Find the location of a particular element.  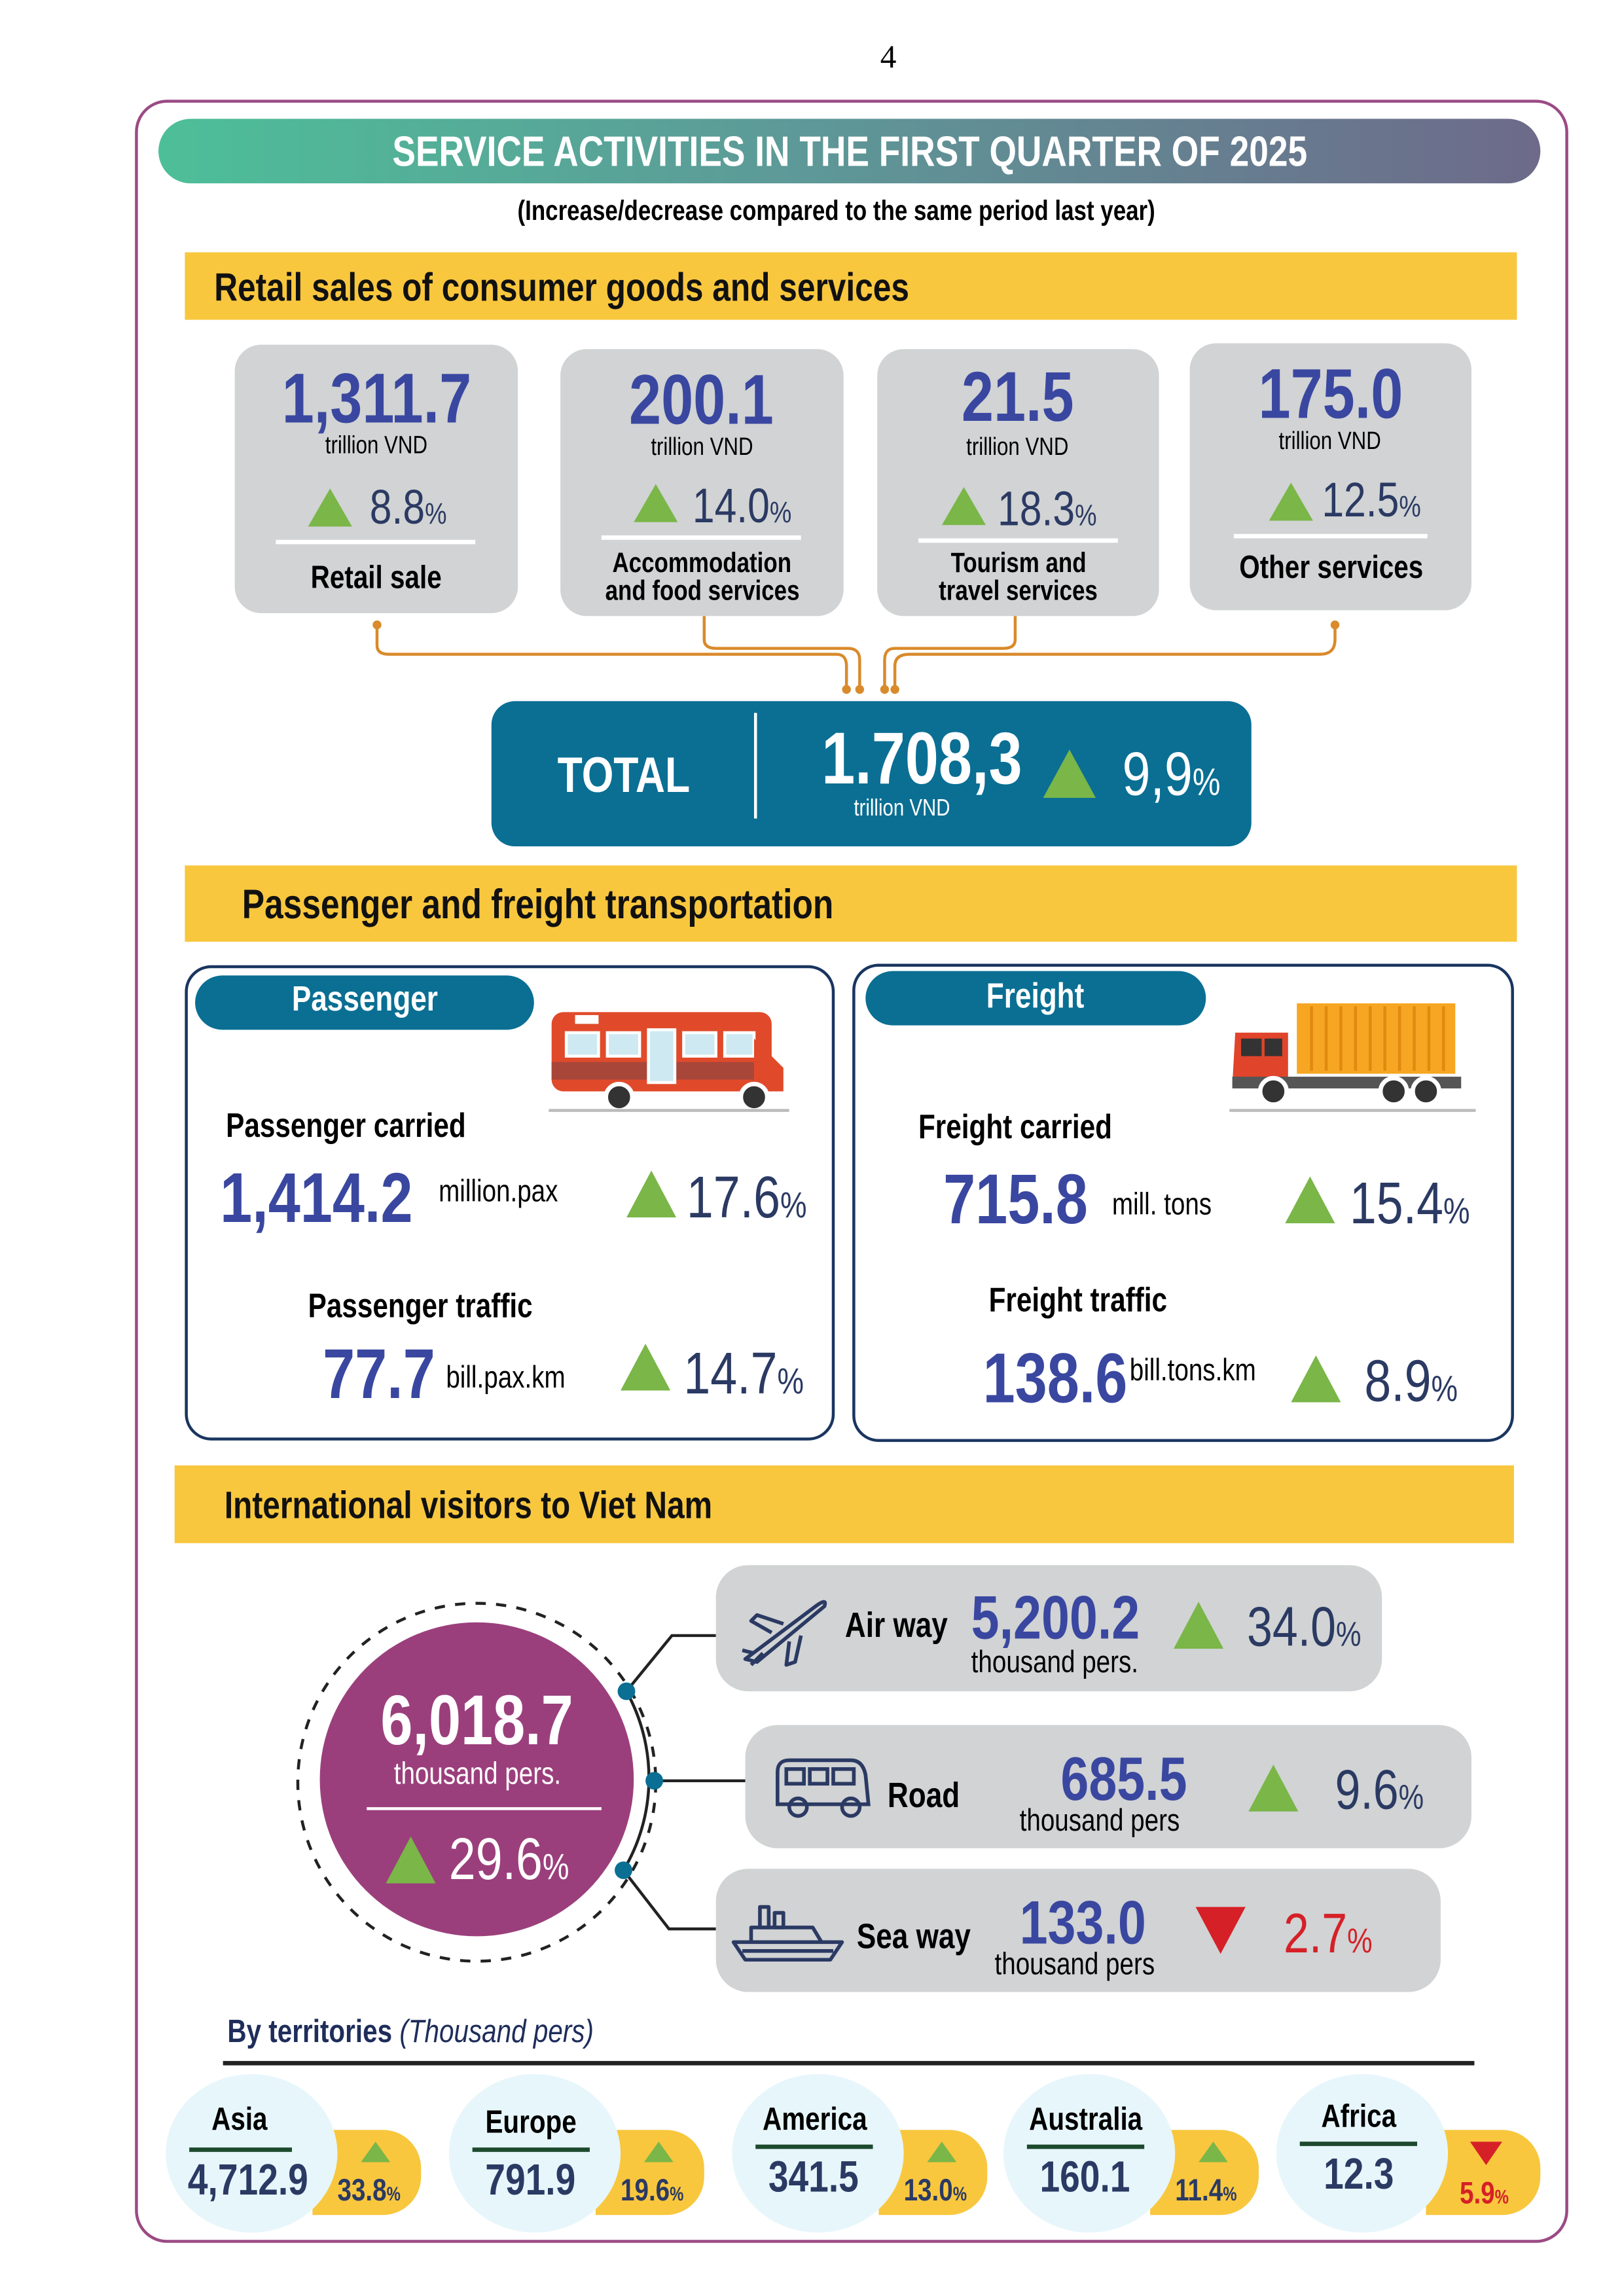

total-box: TOTAL 1.708,3 trillion VND 9,9% is located at coordinates (871, 774).